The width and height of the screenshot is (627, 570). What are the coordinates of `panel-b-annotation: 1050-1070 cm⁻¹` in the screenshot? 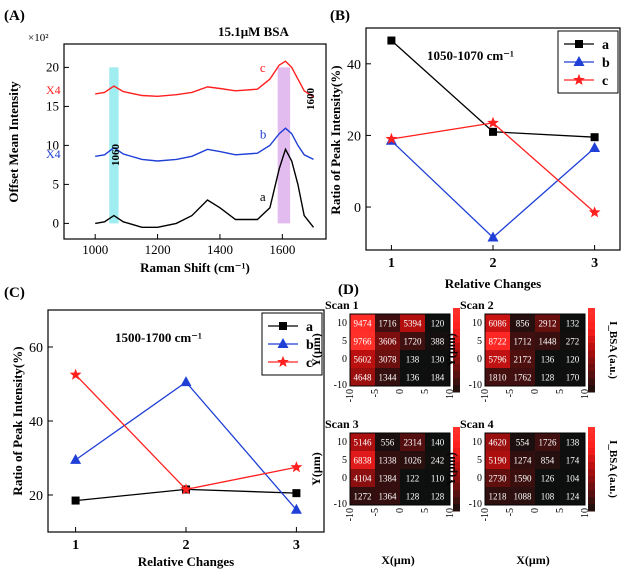 It's located at (470, 55).